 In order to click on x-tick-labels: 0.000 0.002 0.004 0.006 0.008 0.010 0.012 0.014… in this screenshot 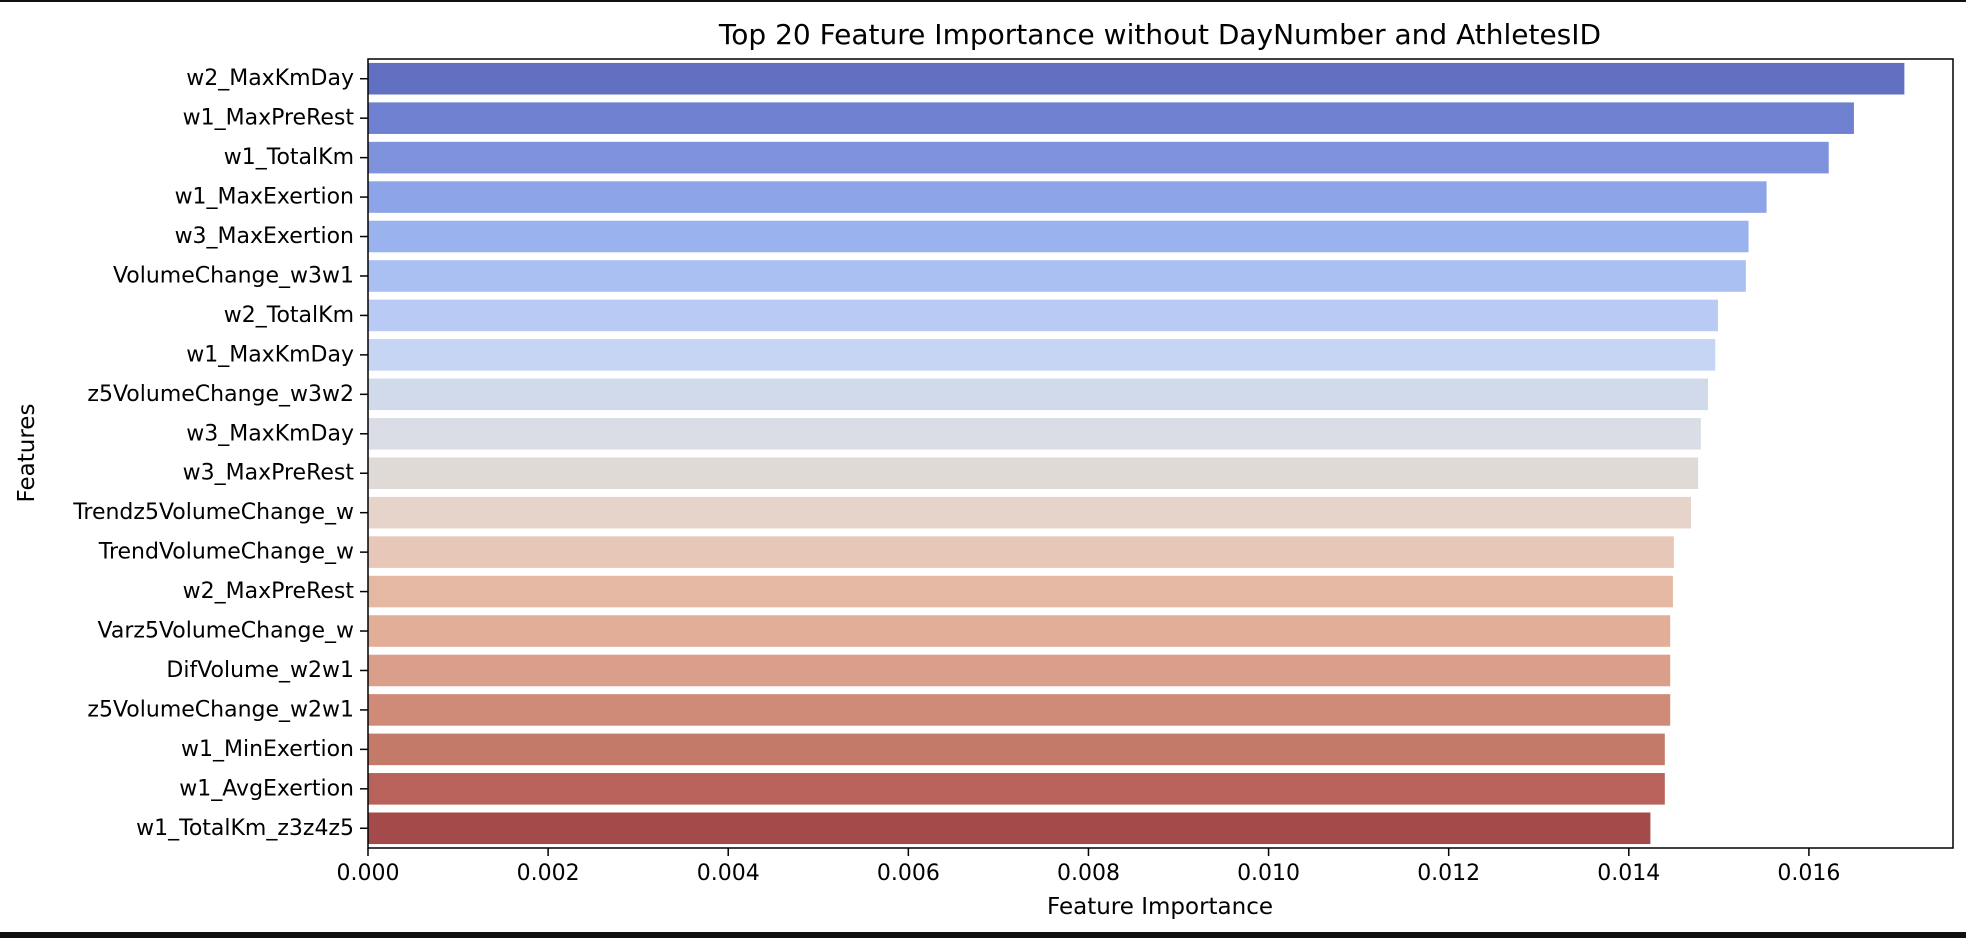, I will do `click(1088, 867)`.